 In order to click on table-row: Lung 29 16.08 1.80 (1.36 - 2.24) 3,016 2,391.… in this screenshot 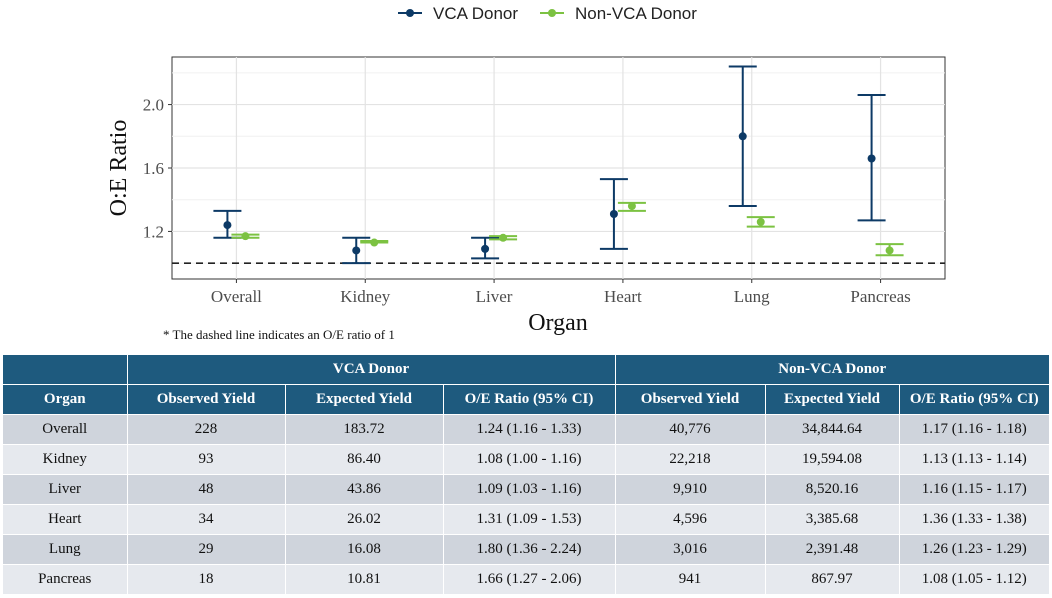, I will do `click(526, 549)`.